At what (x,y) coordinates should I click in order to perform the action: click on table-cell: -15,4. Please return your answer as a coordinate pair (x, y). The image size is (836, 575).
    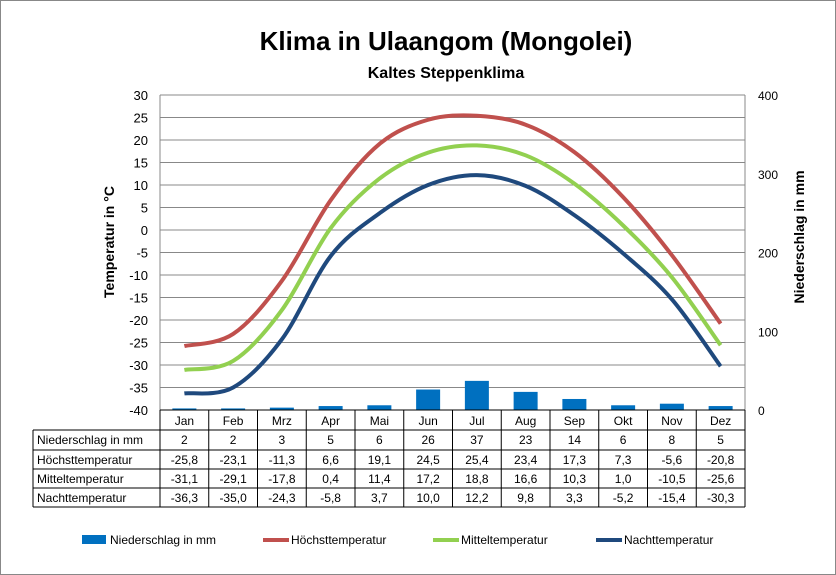
    Looking at the image, I should click on (672, 498).